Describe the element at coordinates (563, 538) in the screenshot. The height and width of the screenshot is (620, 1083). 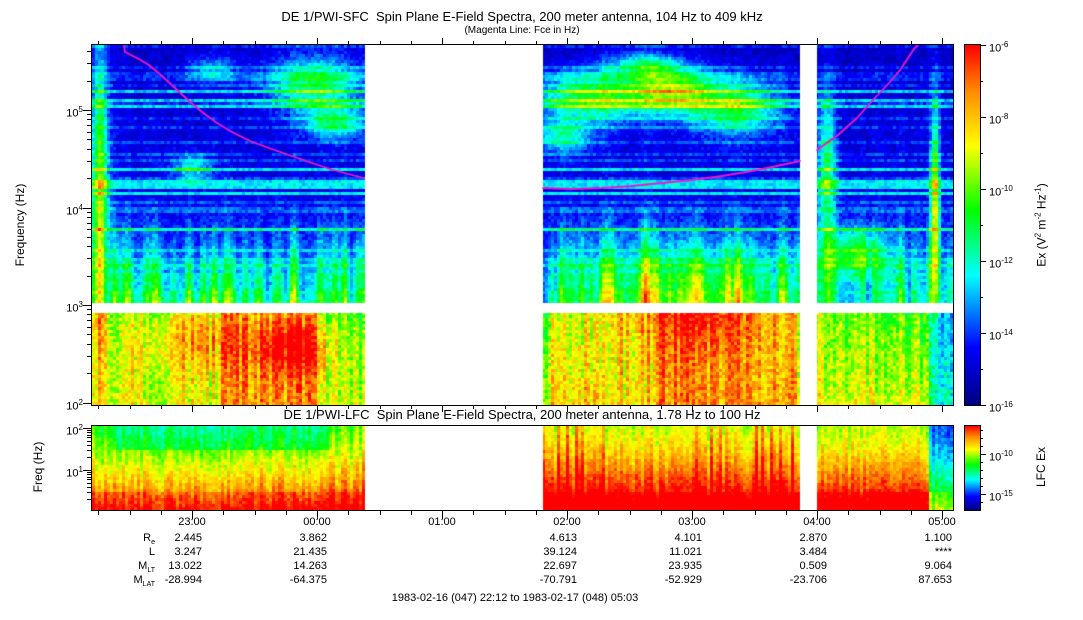
I see `ephemeris-value: 4.613` at that location.